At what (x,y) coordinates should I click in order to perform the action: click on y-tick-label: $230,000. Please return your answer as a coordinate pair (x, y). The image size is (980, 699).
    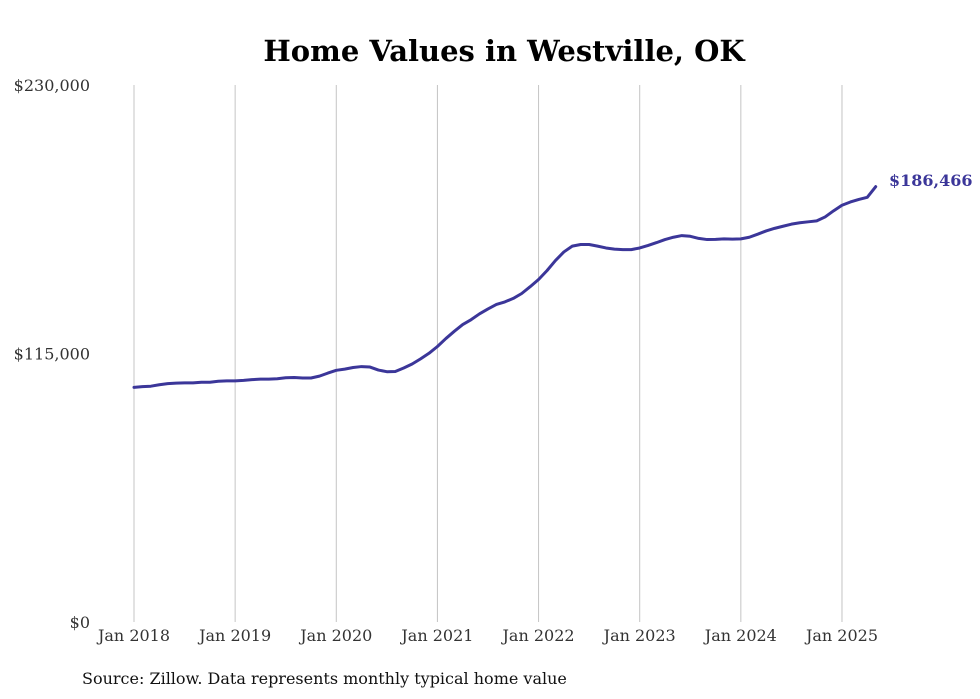
    Looking at the image, I should click on (52, 85).